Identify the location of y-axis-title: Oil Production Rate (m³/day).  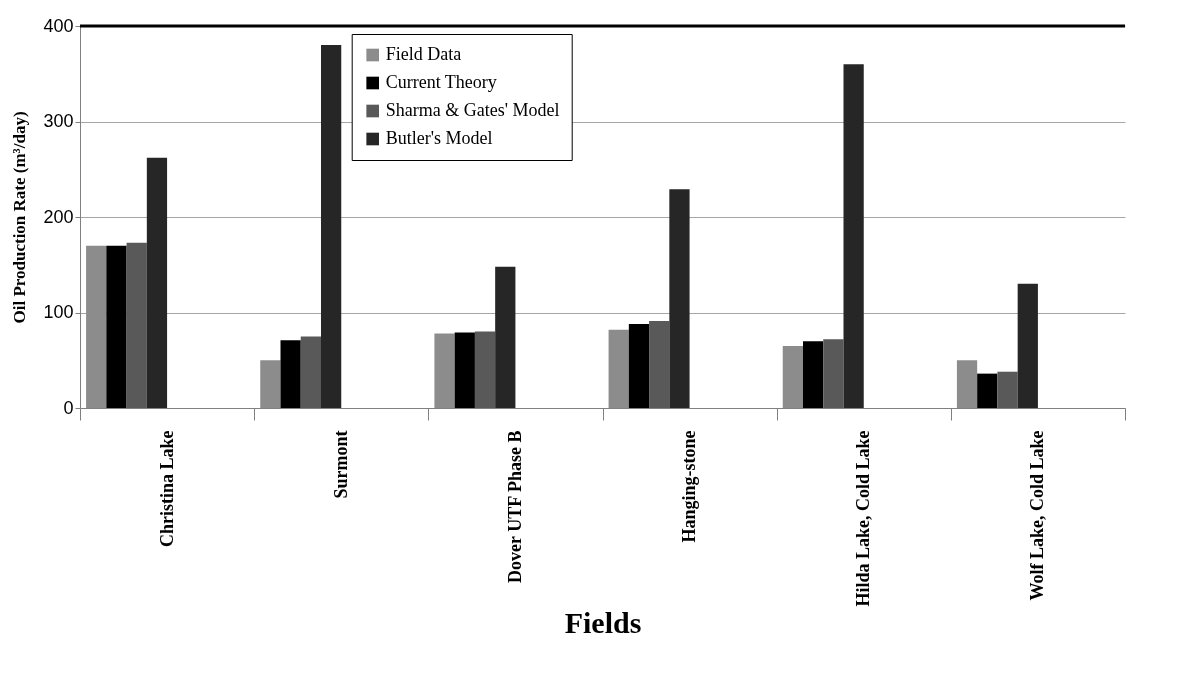
(20, 217).